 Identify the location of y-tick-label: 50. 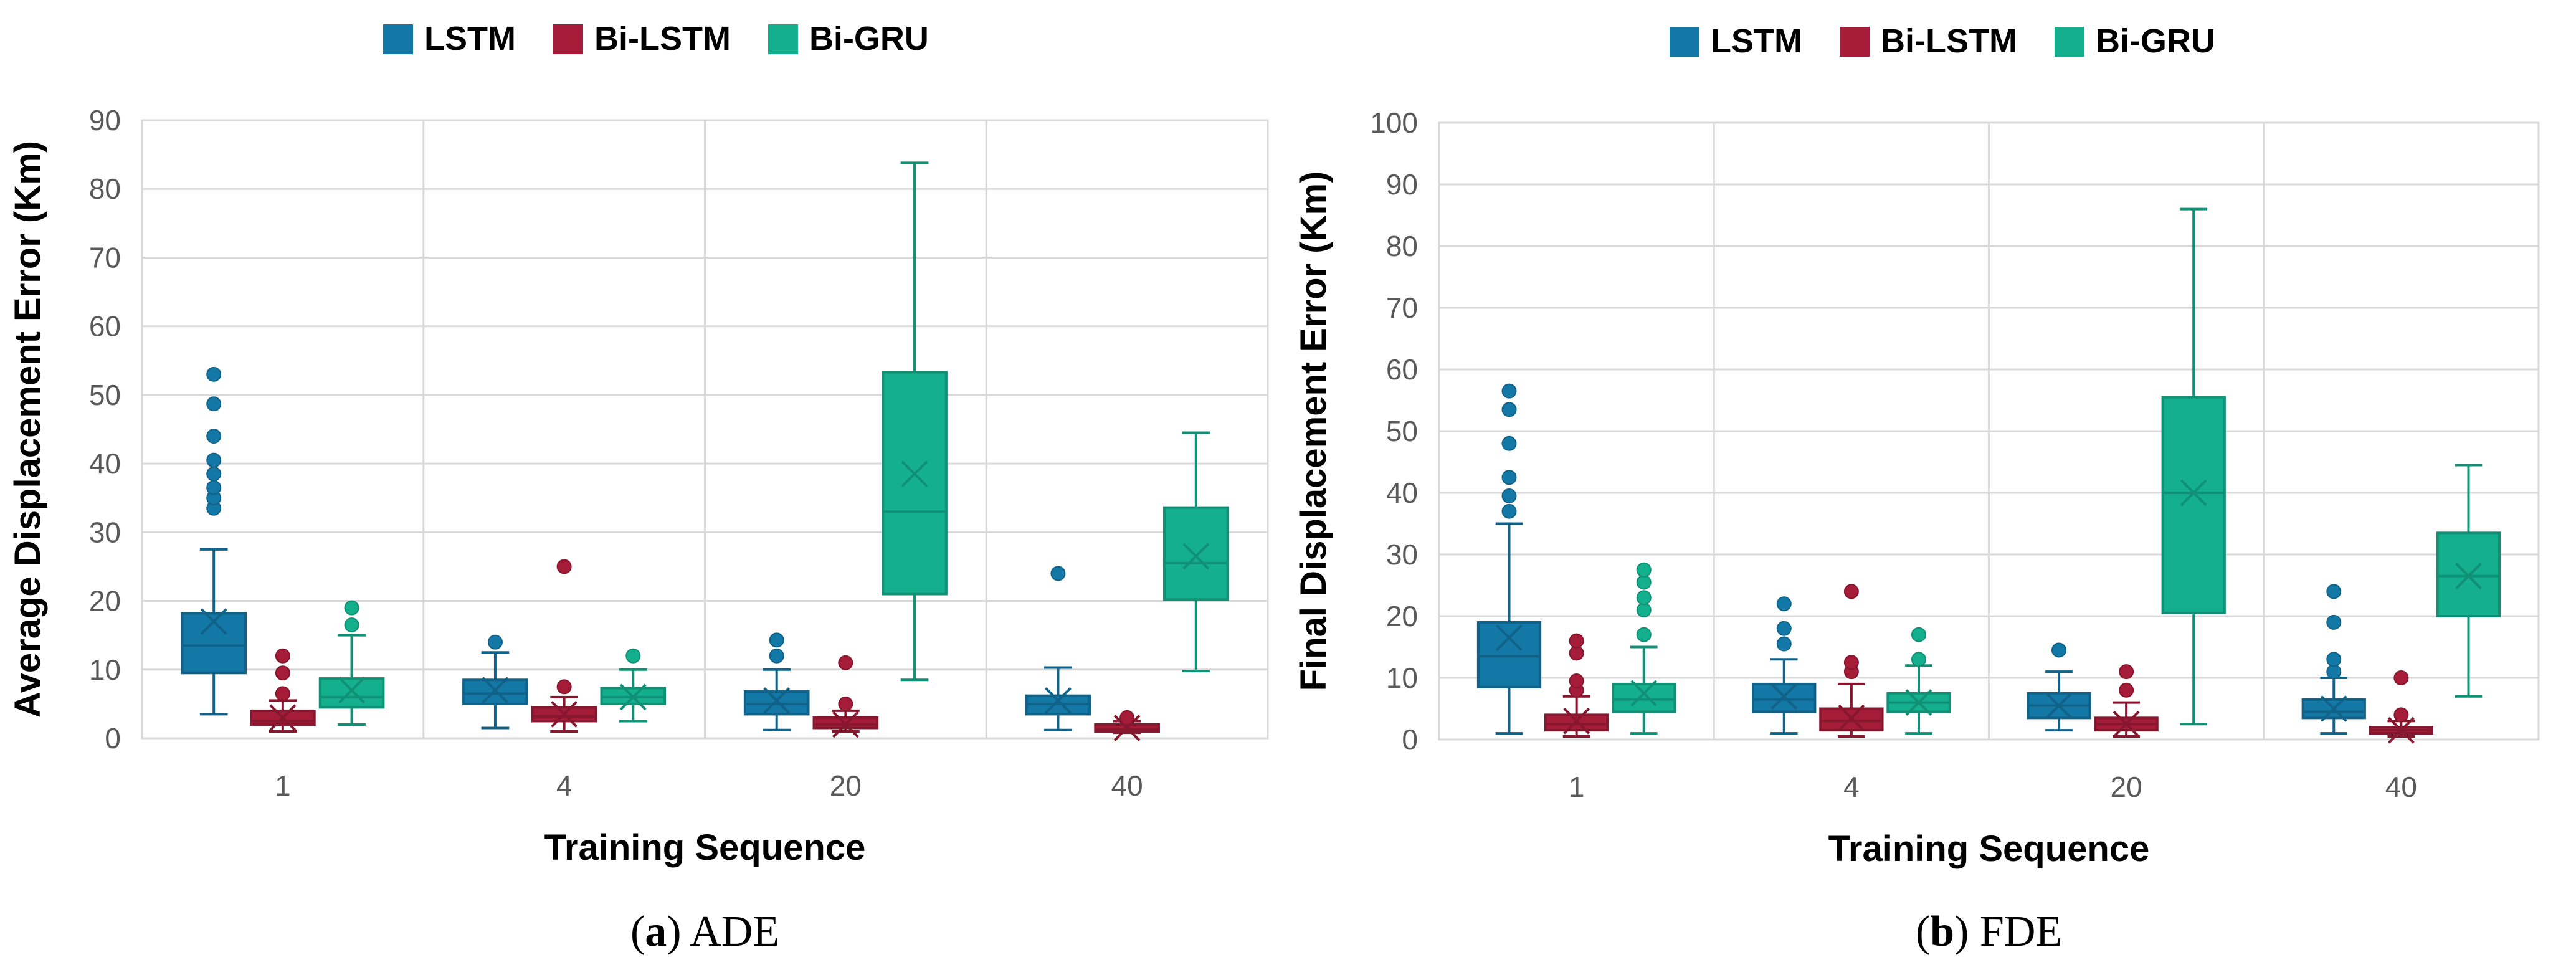
(1402, 431).